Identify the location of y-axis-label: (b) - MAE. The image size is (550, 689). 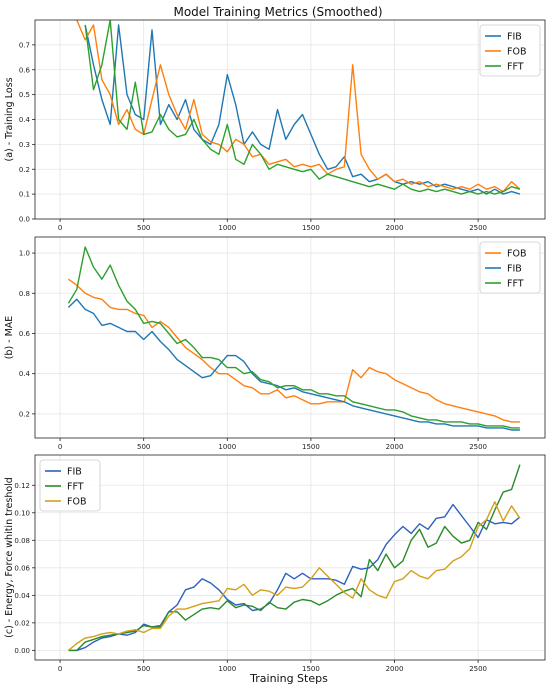
(9, 338).